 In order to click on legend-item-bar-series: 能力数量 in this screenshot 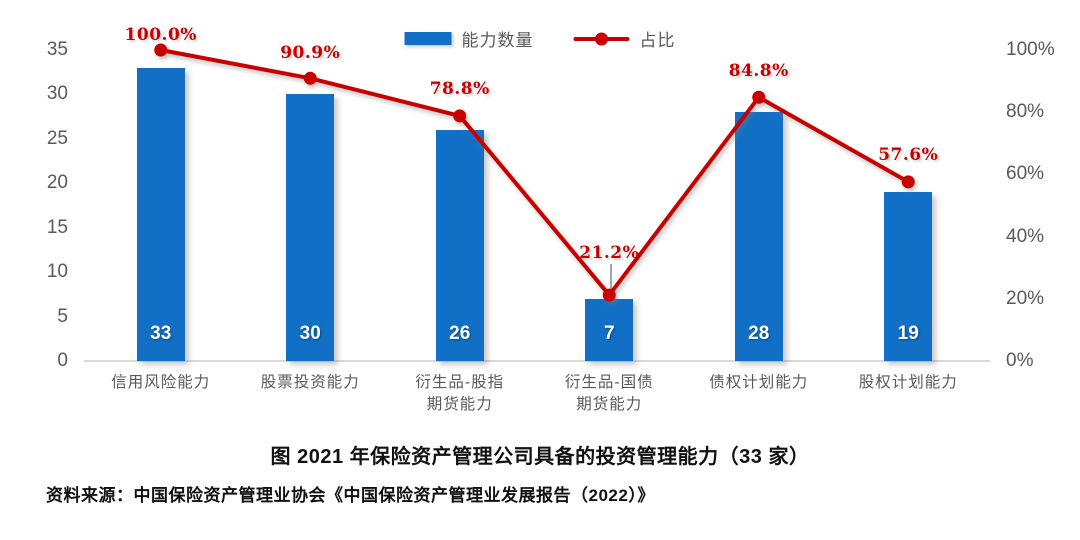, I will do `click(469, 38)`.